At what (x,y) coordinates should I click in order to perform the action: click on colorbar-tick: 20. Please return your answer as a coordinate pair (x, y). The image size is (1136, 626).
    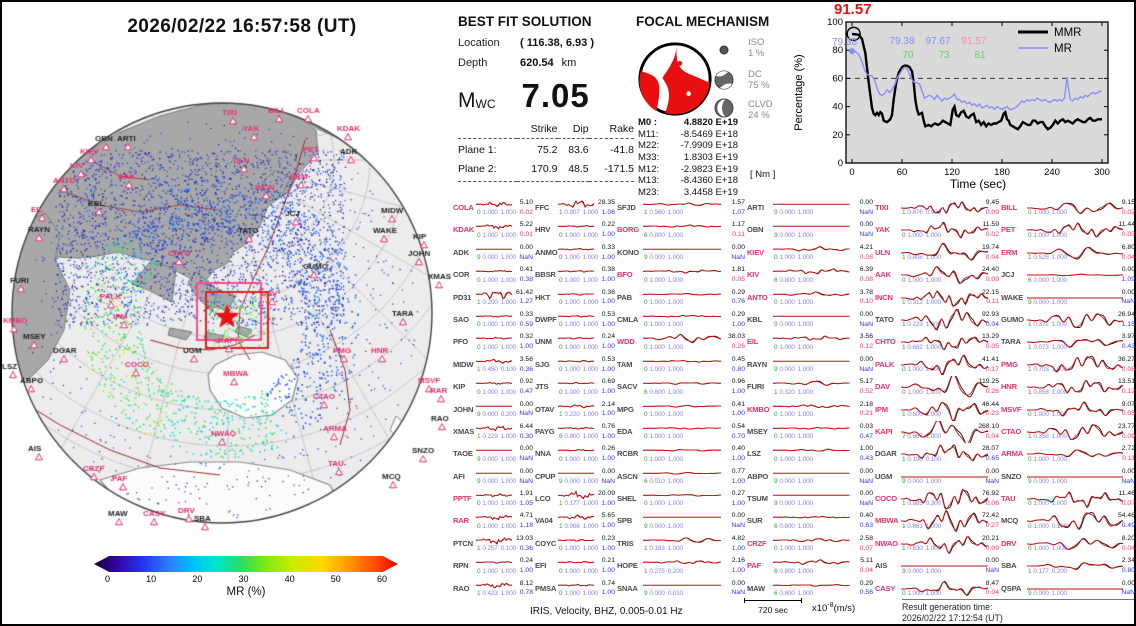
    Looking at the image, I should click on (197, 579).